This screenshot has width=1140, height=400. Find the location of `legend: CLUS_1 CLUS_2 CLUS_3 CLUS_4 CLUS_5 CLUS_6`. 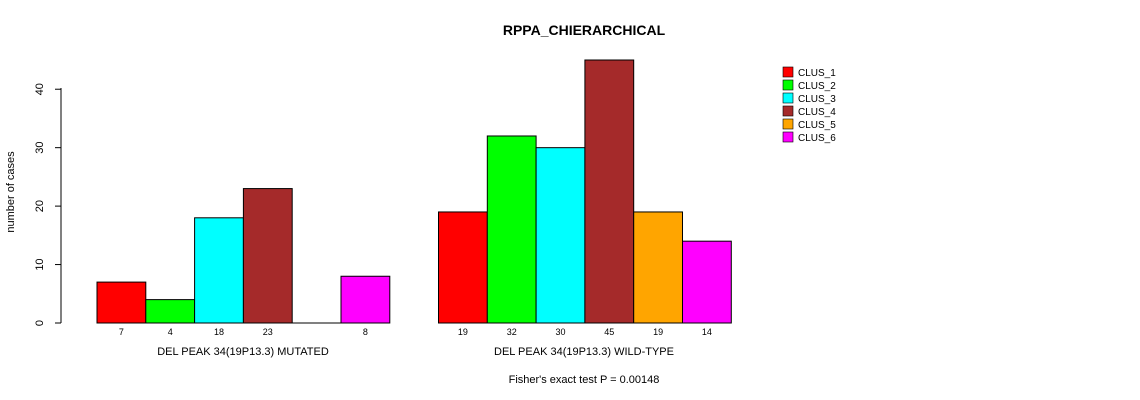

legend: CLUS_1 CLUS_2 CLUS_3 CLUS_4 CLUS_5 CLUS_6 is located at coordinates (809, 105).